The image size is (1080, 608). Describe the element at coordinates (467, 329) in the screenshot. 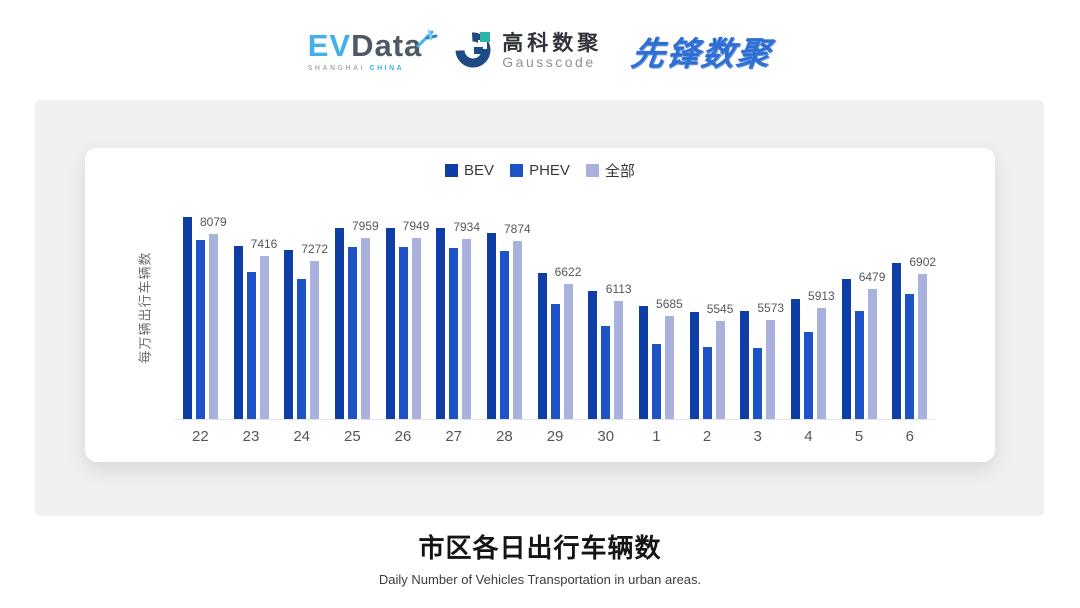

I see `bar-全部-27` at that location.